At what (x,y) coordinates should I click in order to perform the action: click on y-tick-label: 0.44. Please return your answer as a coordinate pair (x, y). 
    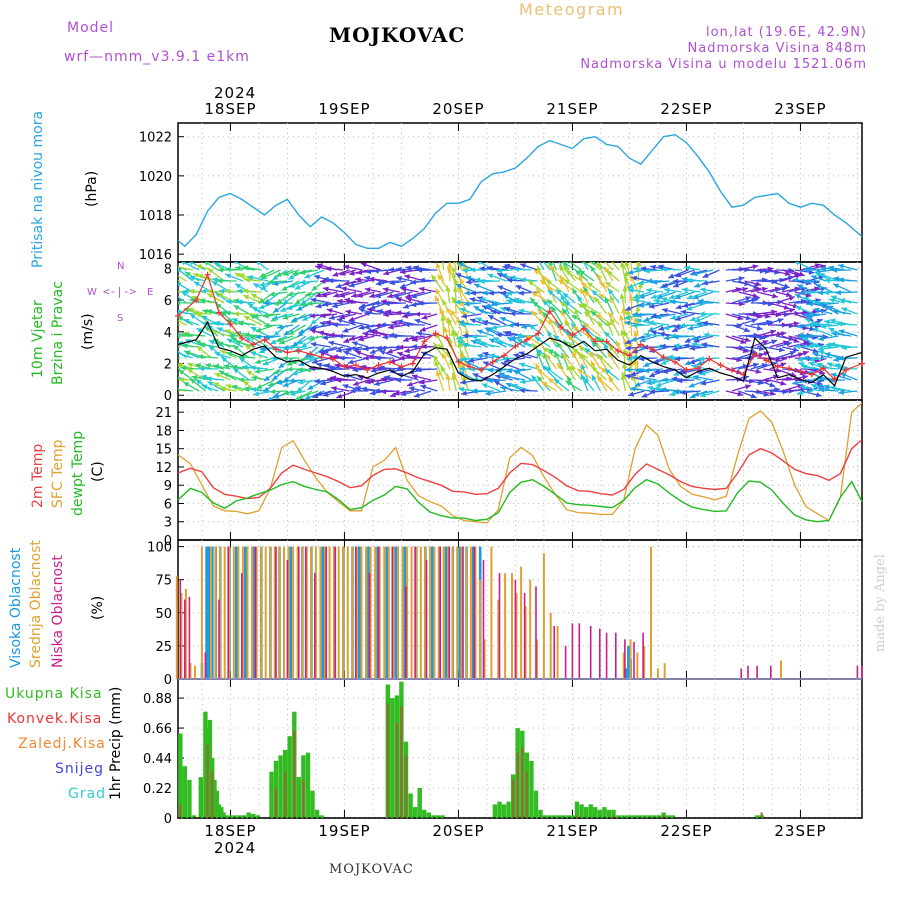
    Looking at the image, I should click on (157, 759).